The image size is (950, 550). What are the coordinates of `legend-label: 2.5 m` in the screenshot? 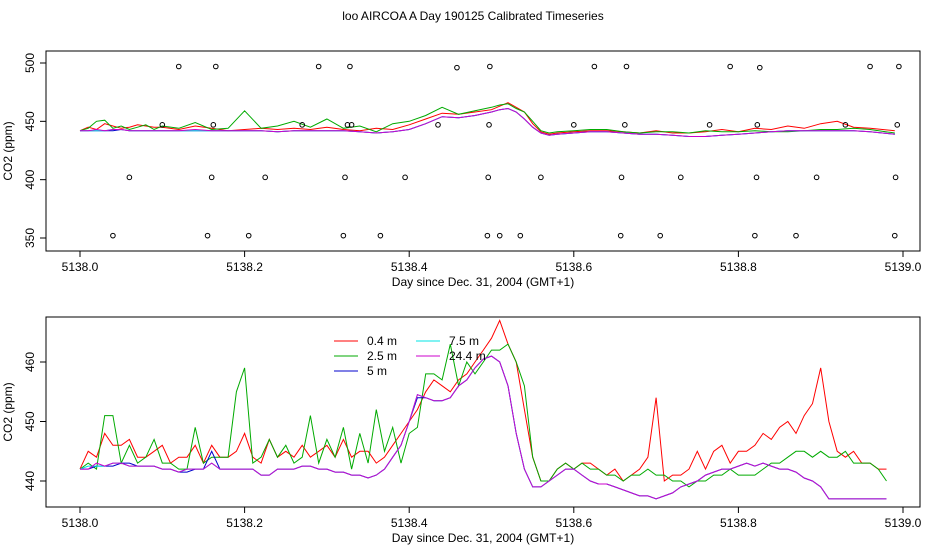 It's located at (382, 356).